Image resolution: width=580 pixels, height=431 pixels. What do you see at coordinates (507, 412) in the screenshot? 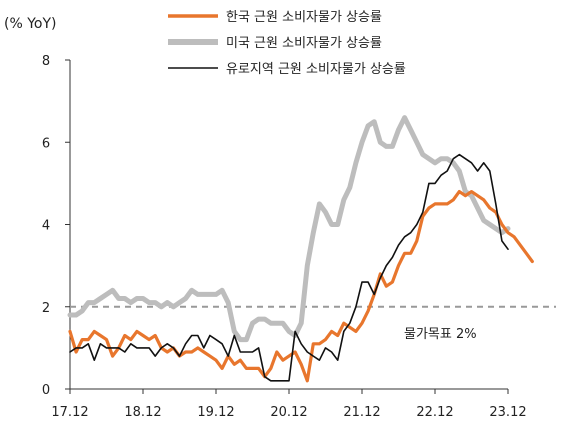
I see `x-tick-label: 23.12` at bounding box center [507, 412].